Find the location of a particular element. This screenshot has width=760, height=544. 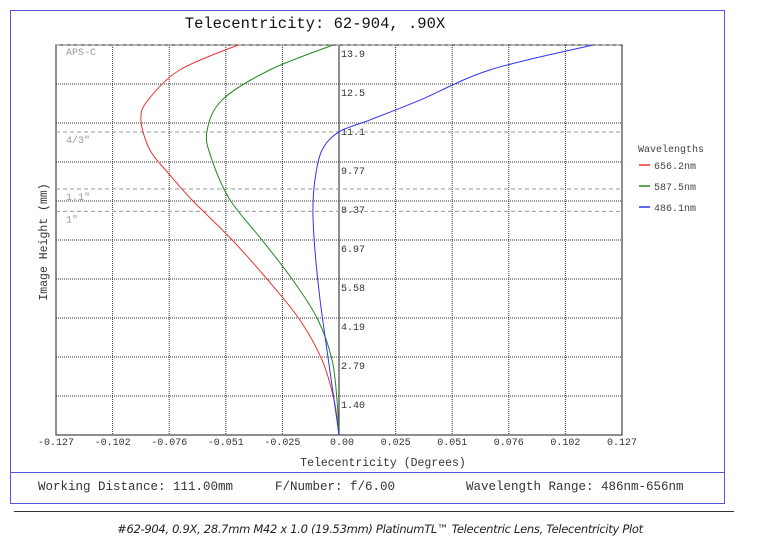

x-tick-label: 0.025 is located at coordinates (396, 443).